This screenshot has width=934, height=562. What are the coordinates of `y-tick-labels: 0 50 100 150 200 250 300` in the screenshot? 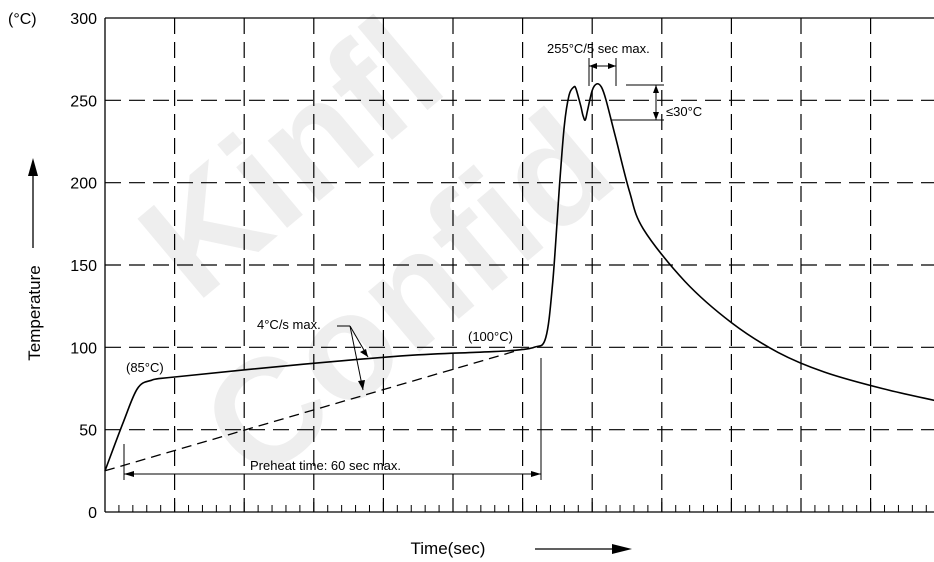 It's located at (83, 266).